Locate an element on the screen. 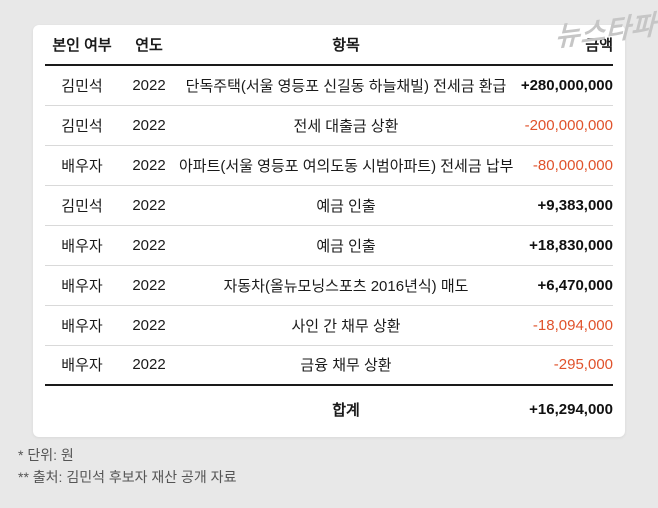 This screenshot has width=658, height=508. total-empty-person is located at coordinates (82, 409).